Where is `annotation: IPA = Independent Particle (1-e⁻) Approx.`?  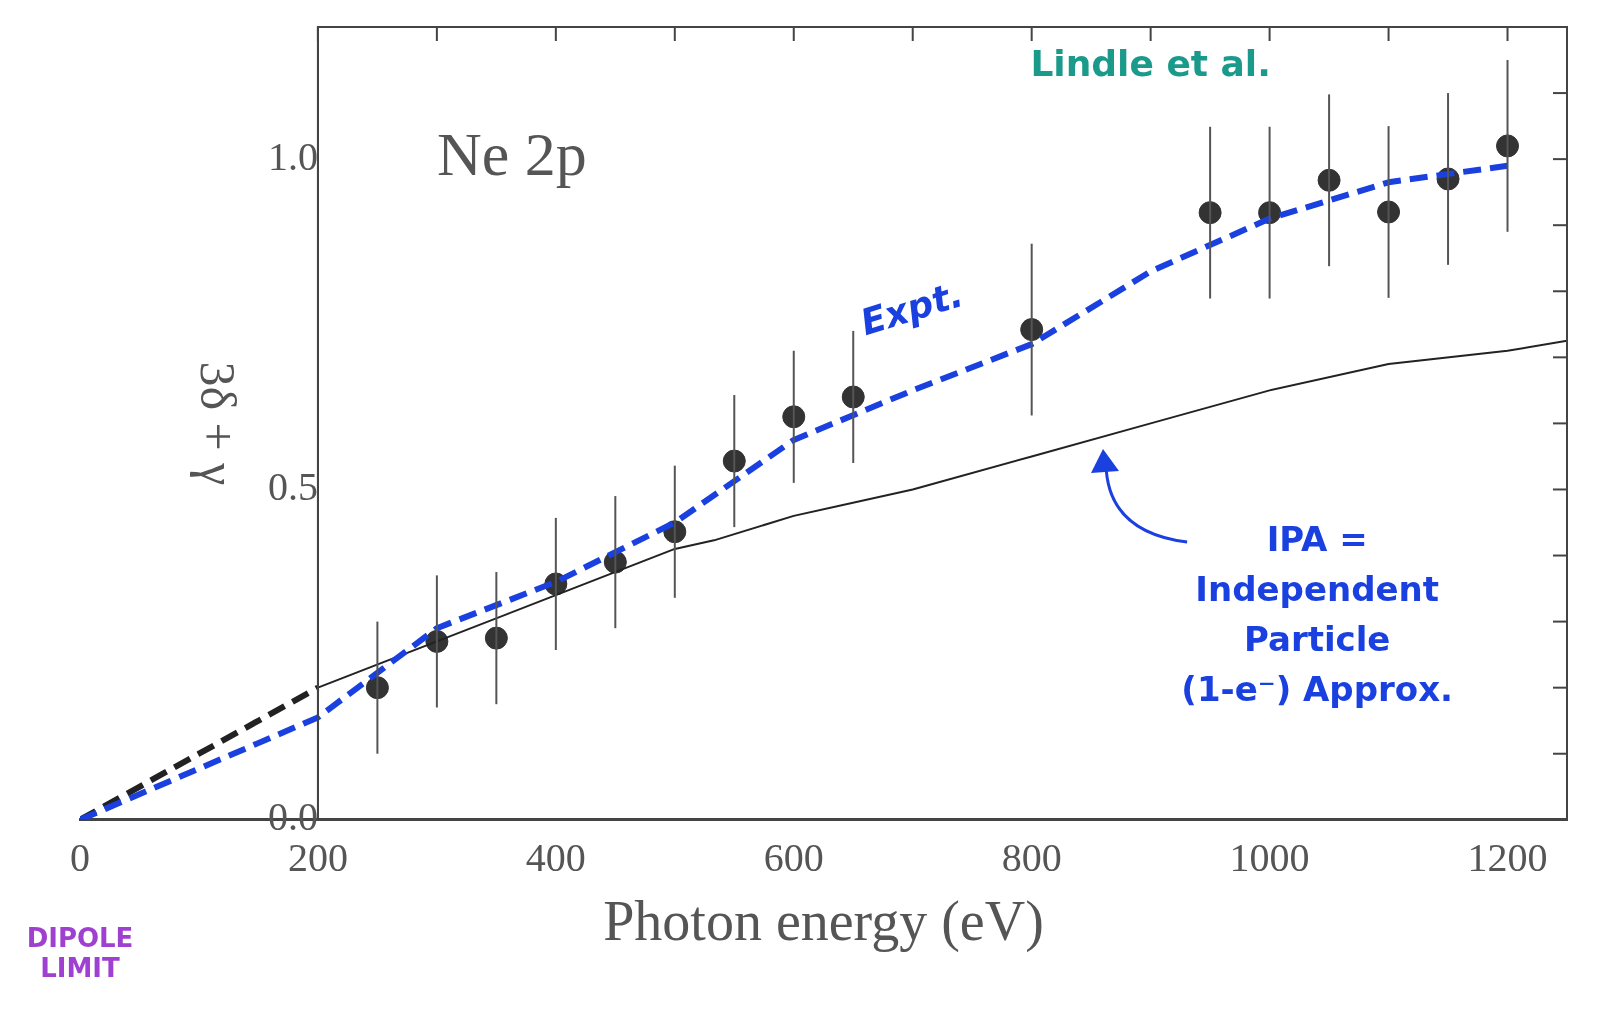 annotation: IPA = Independent Particle (1-e⁻) Approx. is located at coordinates (1317, 614).